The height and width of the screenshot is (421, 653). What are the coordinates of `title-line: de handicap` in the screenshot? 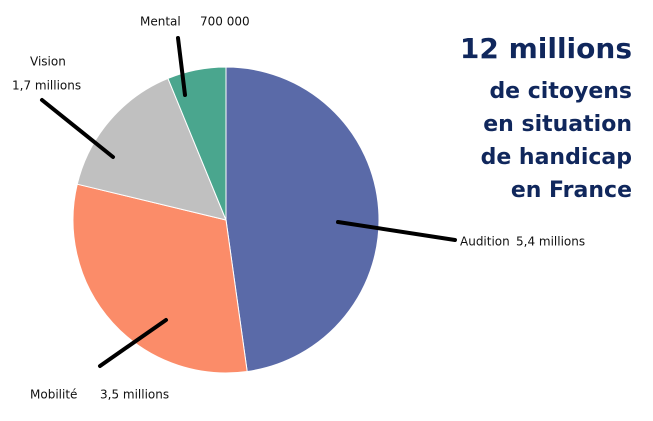 It's located at (556, 157).